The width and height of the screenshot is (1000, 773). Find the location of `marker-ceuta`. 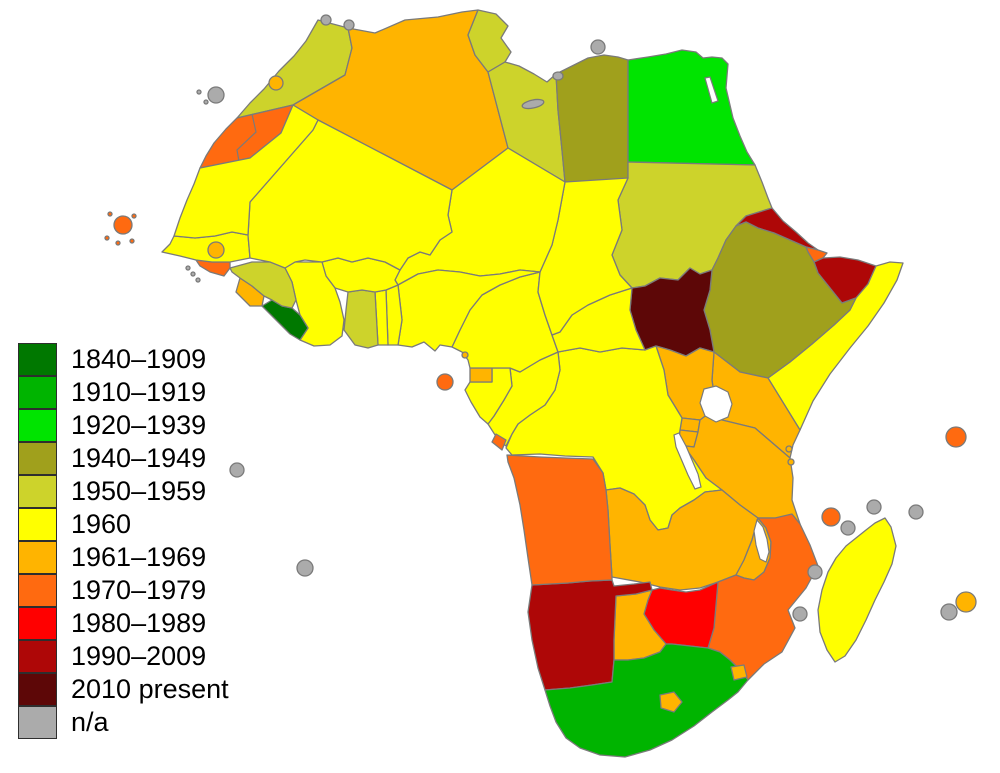

marker-ceuta is located at coordinates (326, 20).